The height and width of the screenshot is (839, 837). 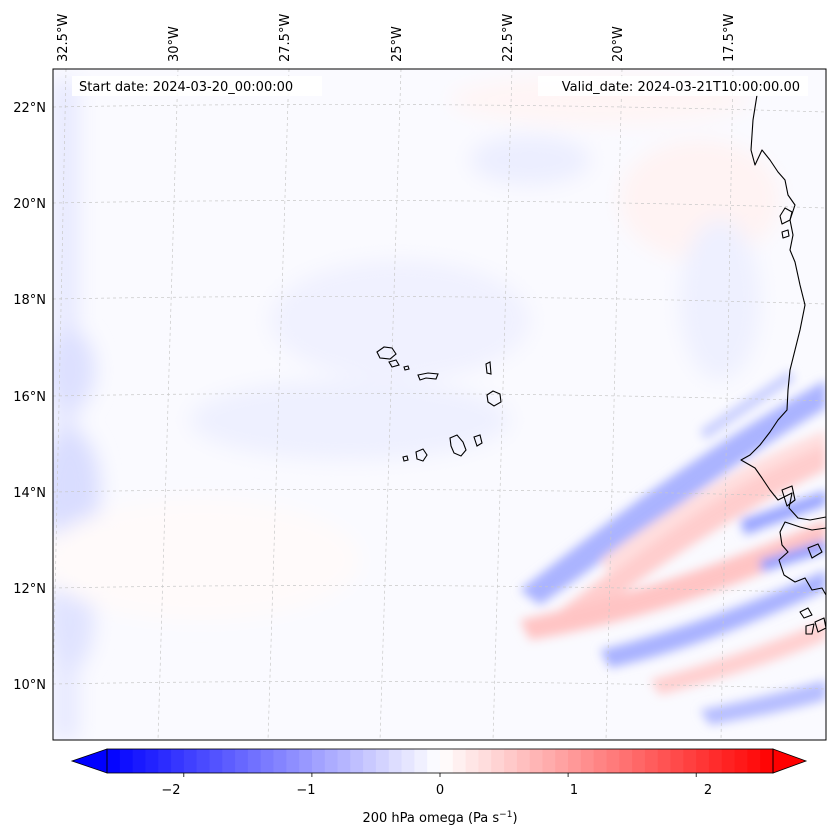 What do you see at coordinates (708, 790) in the screenshot?
I see `colorbar-tick-label: 2` at bounding box center [708, 790].